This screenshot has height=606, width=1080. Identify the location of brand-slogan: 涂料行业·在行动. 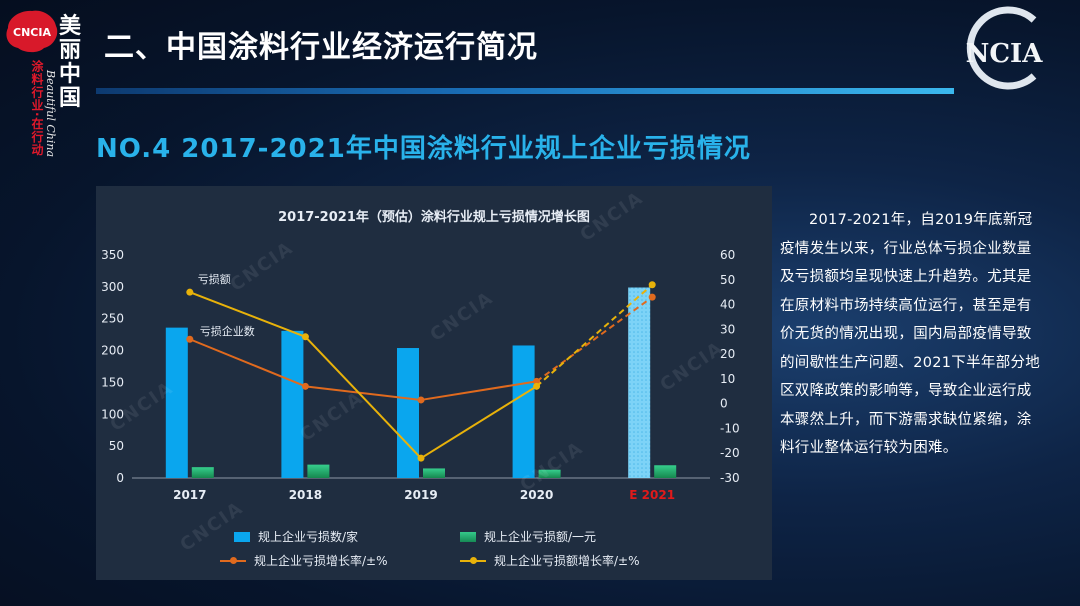
(37, 108).